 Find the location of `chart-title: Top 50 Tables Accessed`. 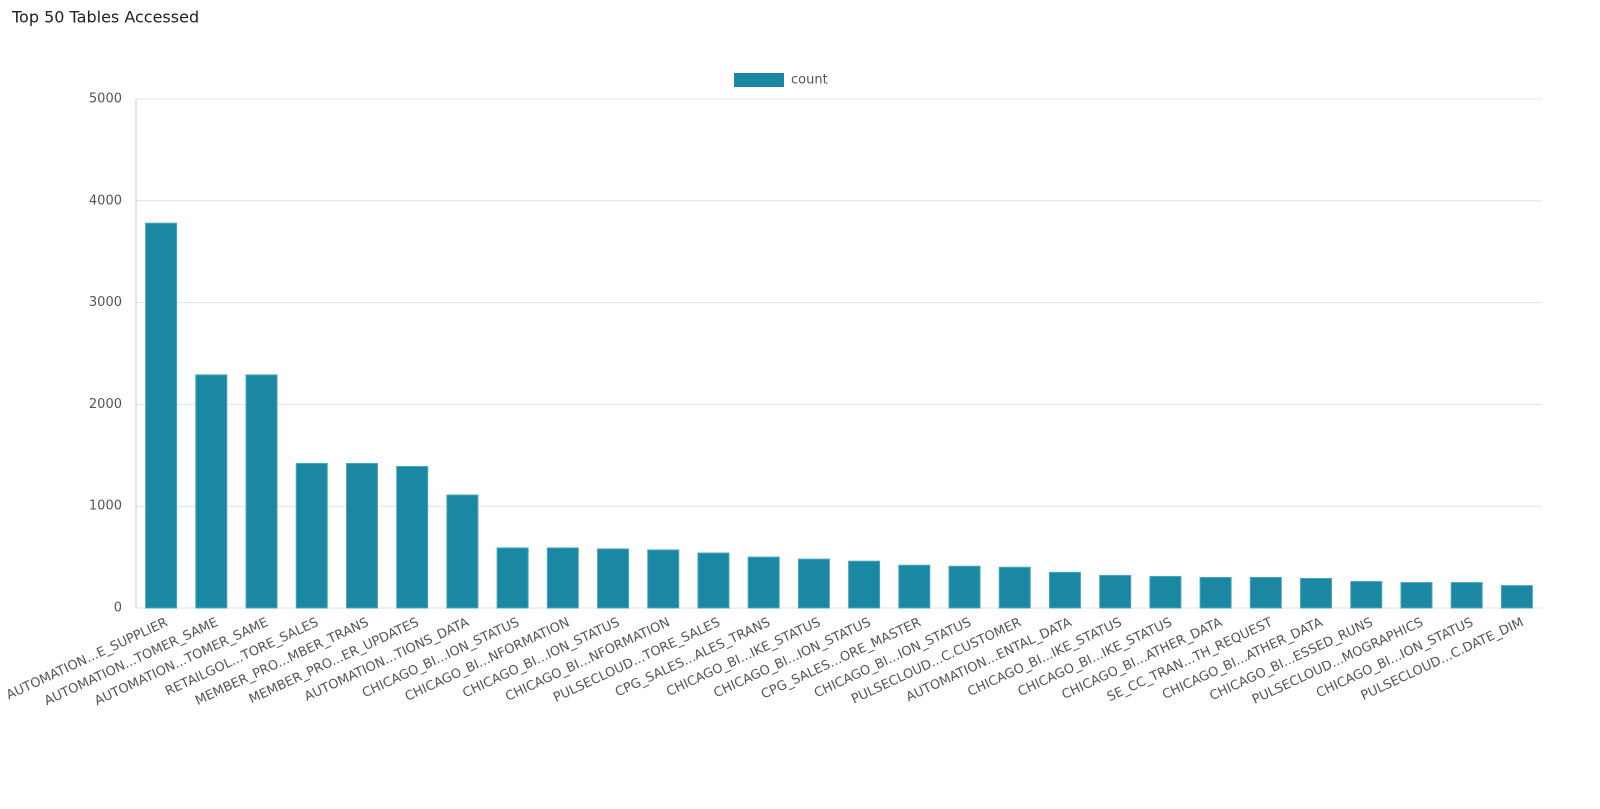

chart-title: Top 50 Tables Accessed is located at coordinates (105, 17).